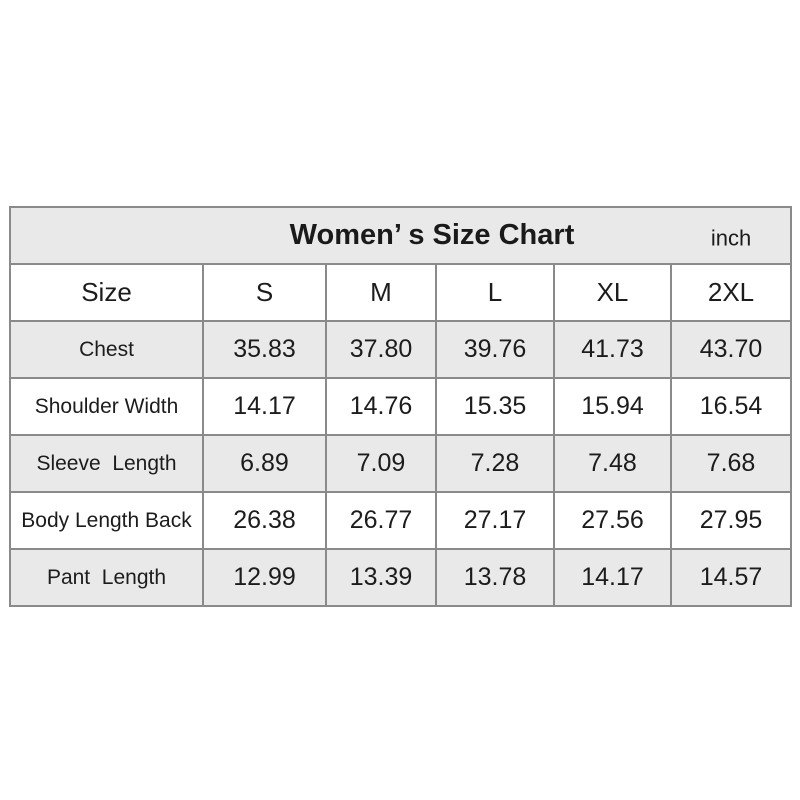 The width and height of the screenshot is (800, 800). What do you see at coordinates (106, 349) in the screenshot?
I see `row-label-chest: Chest` at bounding box center [106, 349].